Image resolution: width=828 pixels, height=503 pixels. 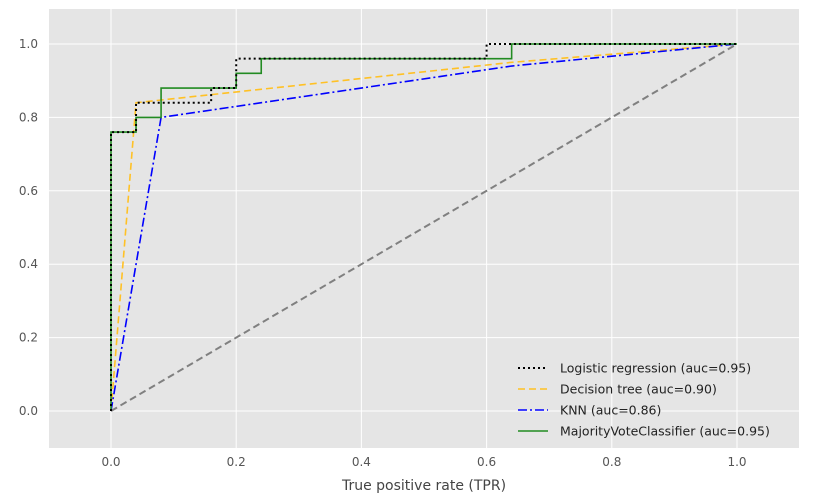 I want to click on x-tick-label: 0.4, so click(x=361, y=462).